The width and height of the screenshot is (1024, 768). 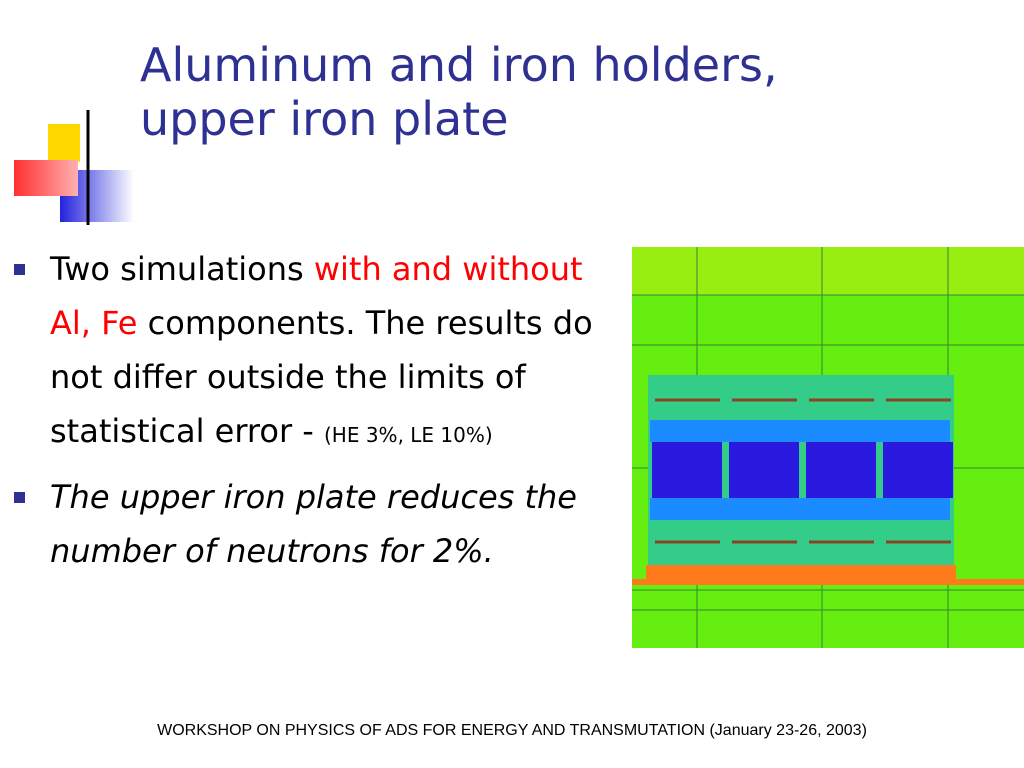 What do you see at coordinates (316, 296) in the screenshot?
I see `bullet-text: with and without Al, Fe` at bounding box center [316, 296].